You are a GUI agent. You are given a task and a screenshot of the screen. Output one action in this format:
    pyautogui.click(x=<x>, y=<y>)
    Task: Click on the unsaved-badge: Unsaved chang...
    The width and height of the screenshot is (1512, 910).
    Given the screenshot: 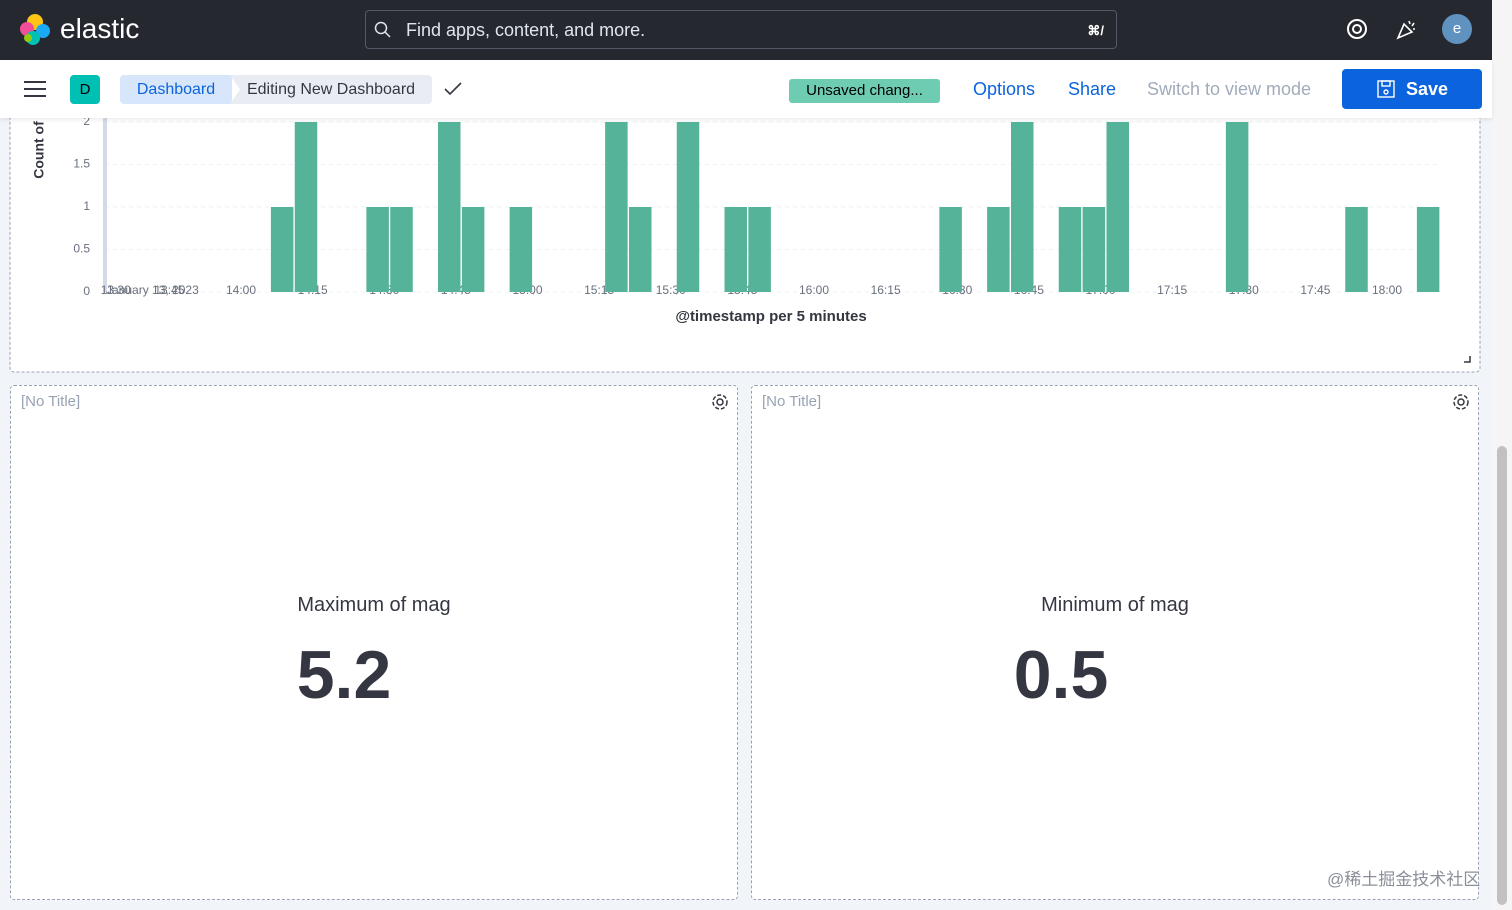 What is the action you would take?
    pyautogui.click(x=864, y=91)
    